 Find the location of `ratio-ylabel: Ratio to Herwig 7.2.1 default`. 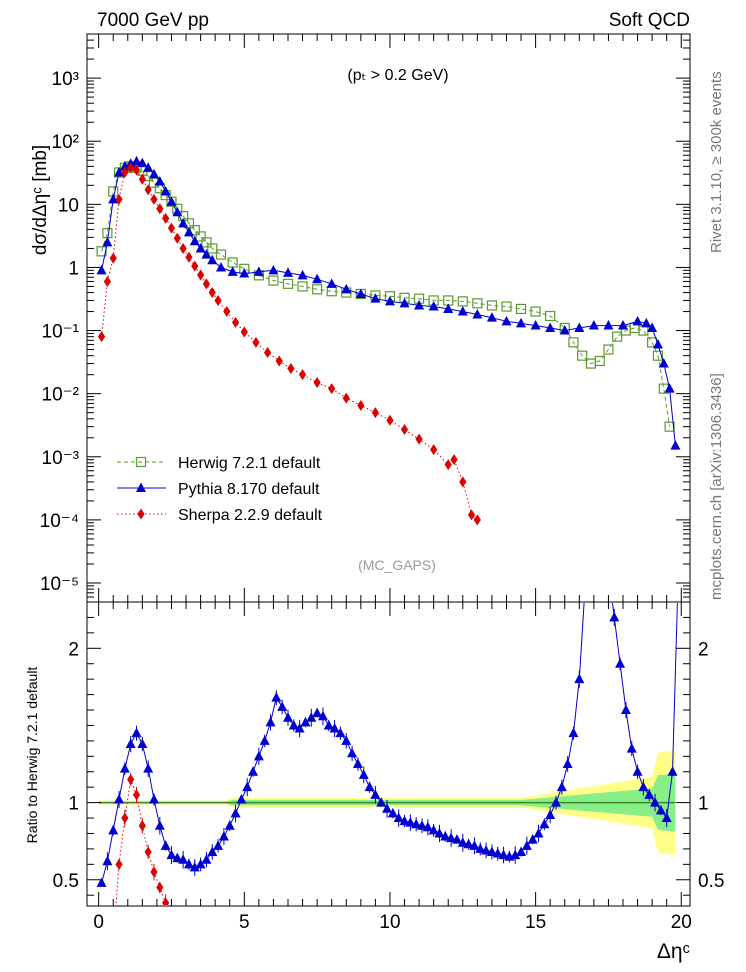

ratio-ylabel: Ratio to Herwig 7.2.1 default is located at coordinates (32, 755).